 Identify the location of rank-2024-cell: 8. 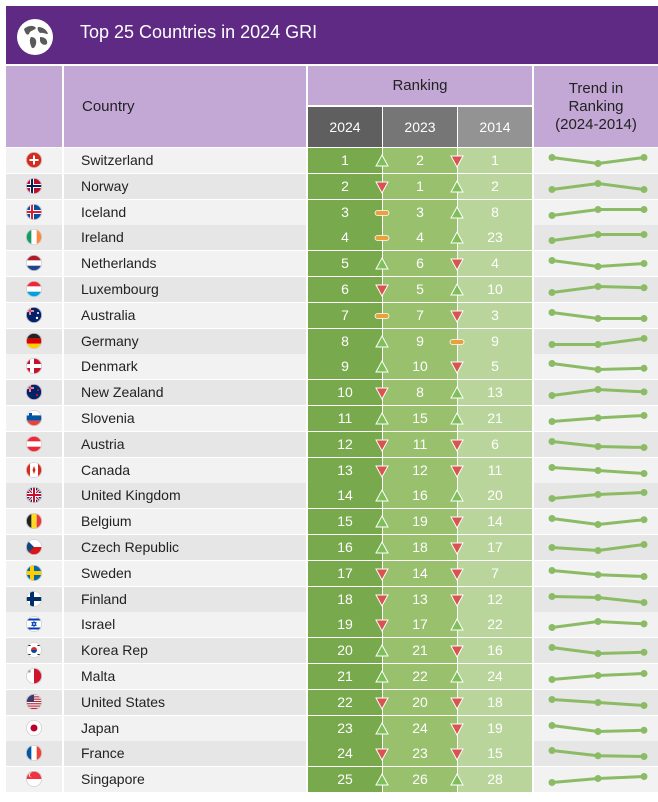
(345, 341).